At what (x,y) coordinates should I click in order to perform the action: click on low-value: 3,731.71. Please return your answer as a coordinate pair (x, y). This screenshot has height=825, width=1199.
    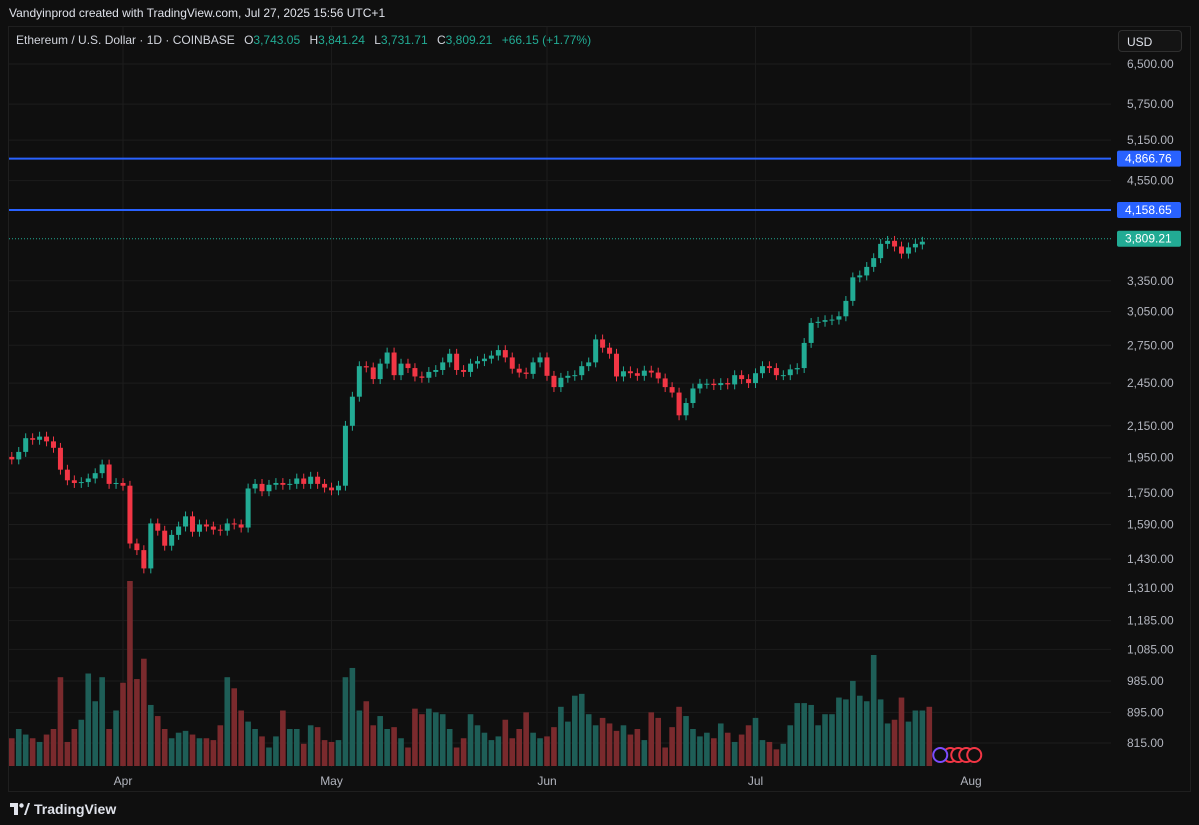
    Looking at the image, I should click on (404, 40).